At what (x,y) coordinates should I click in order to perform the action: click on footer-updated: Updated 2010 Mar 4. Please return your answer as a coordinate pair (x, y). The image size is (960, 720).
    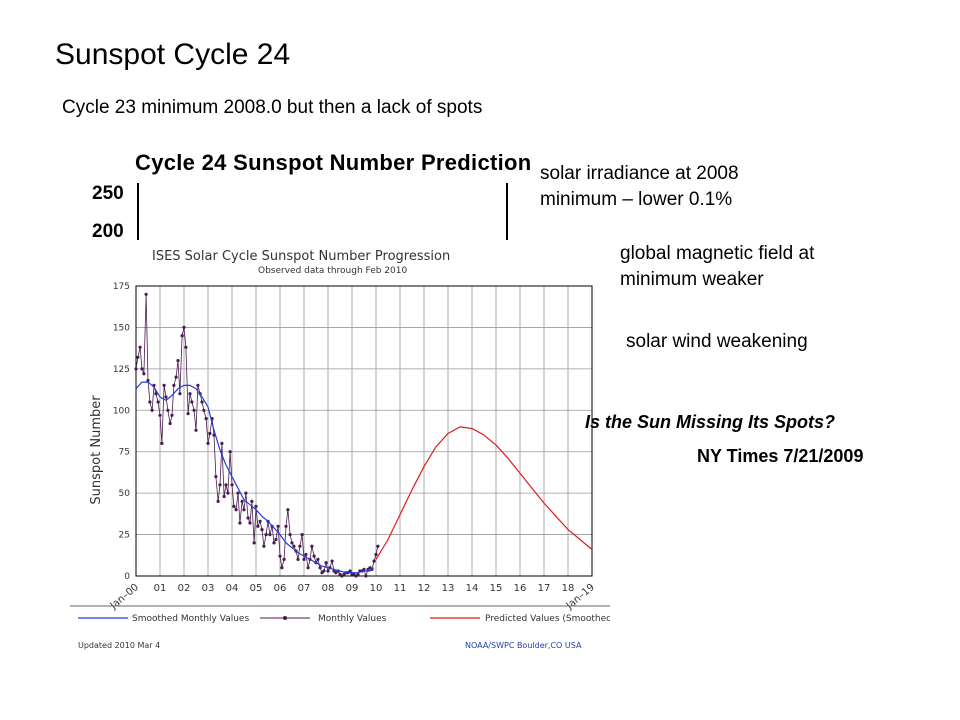
    Looking at the image, I should click on (119, 645).